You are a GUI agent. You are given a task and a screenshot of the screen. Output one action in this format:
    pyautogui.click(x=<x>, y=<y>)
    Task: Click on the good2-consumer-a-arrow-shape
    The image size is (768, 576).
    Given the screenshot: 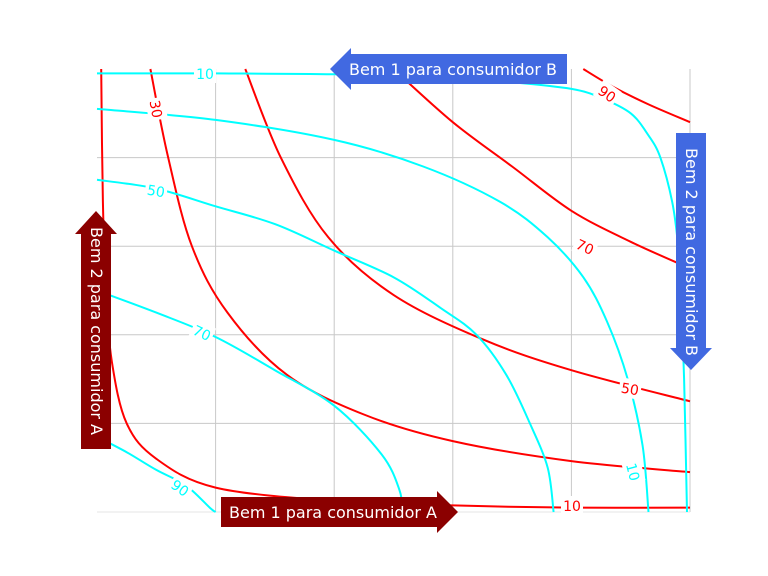 What is the action you would take?
    pyautogui.click(x=96, y=330)
    